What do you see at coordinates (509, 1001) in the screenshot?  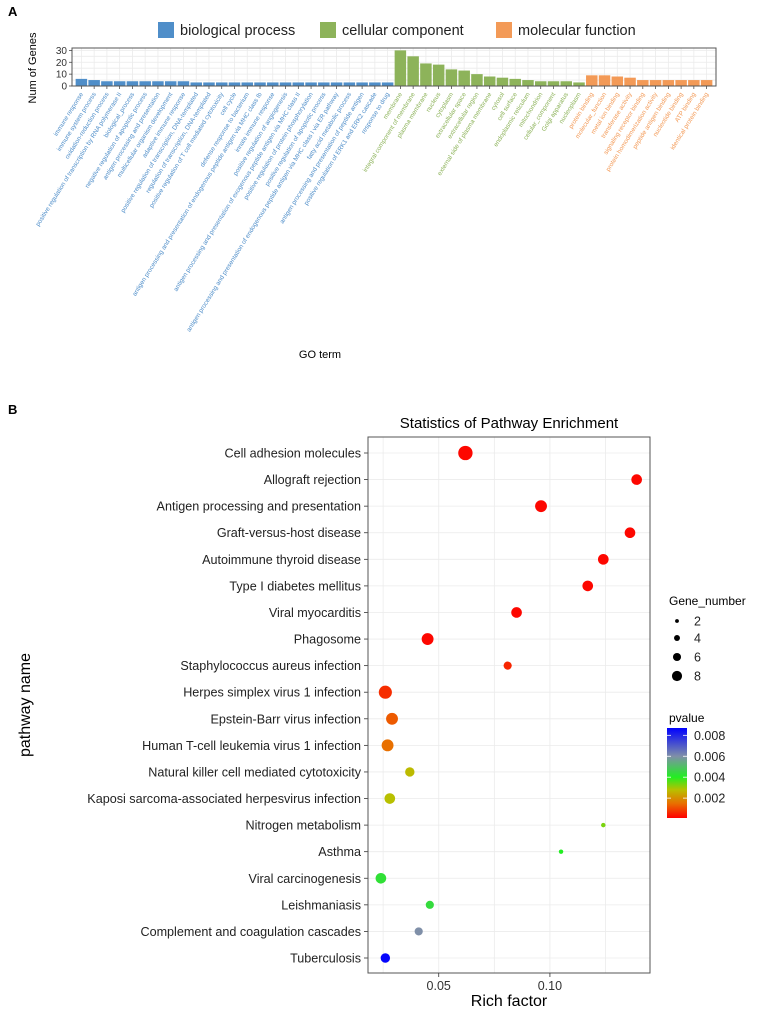 I see `pathway-x-axis-label: Rich factor` at bounding box center [509, 1001].